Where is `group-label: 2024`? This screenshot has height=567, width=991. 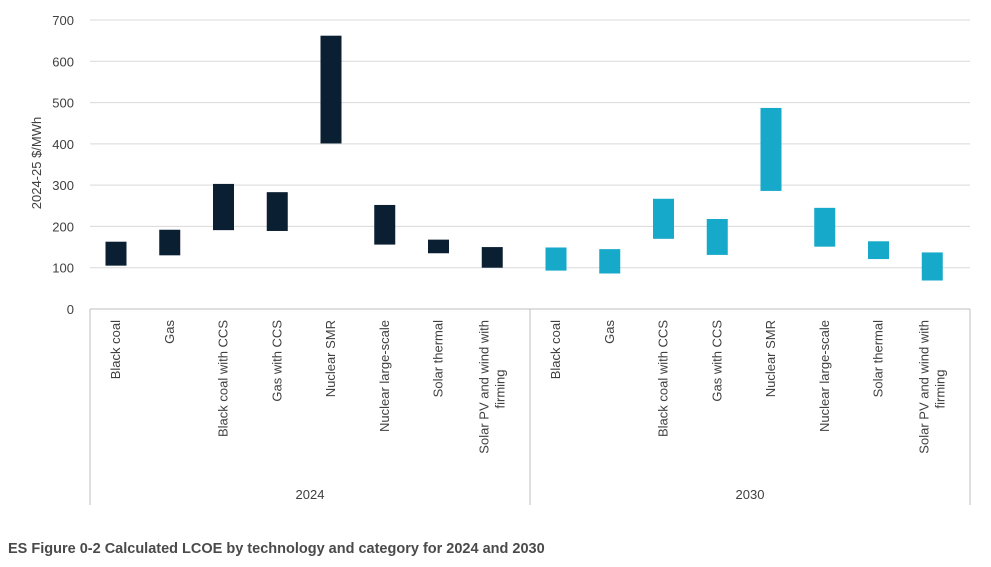
group-label: 2024 is located at coordinates (310, 494).